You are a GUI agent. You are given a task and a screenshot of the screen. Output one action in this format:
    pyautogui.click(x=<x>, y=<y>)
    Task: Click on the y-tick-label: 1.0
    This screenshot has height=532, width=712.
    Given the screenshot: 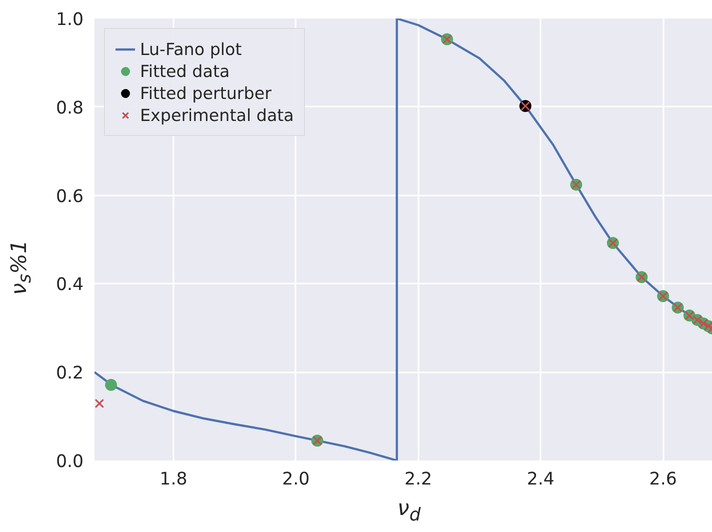 What is the action you would take?
    pyautogui.click(x=70, y=20)
    